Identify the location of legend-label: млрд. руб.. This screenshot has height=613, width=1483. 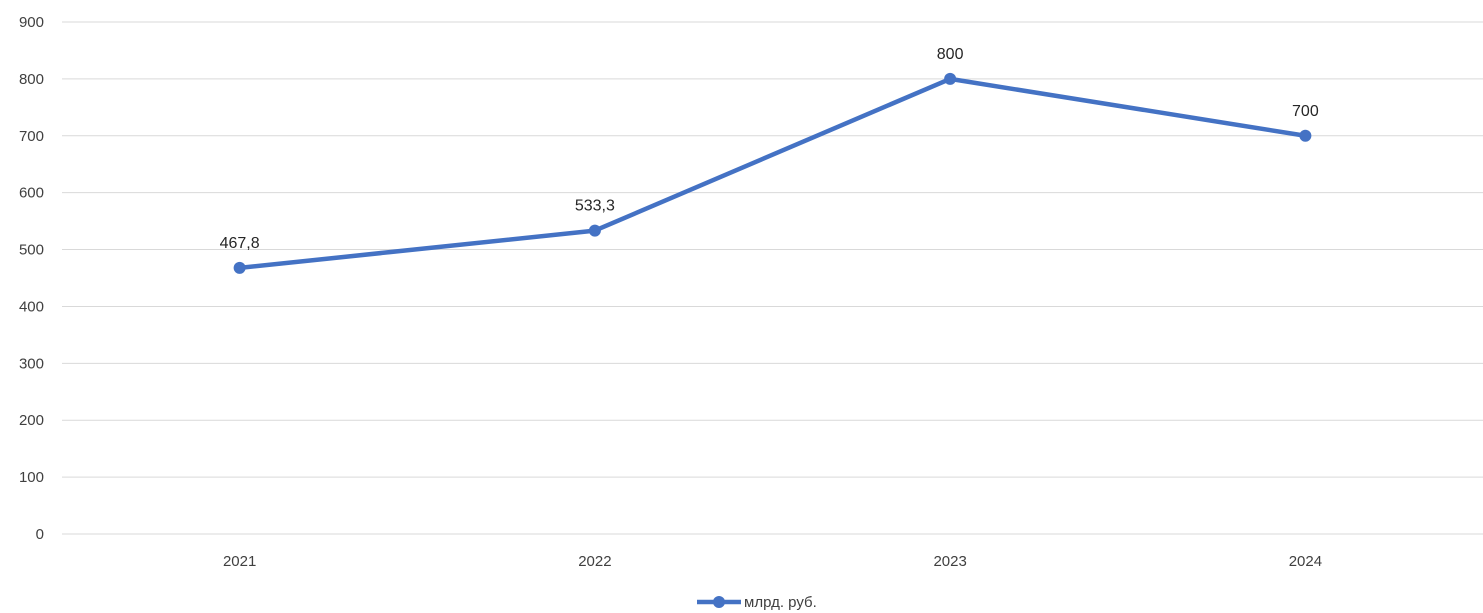
(780, 602).